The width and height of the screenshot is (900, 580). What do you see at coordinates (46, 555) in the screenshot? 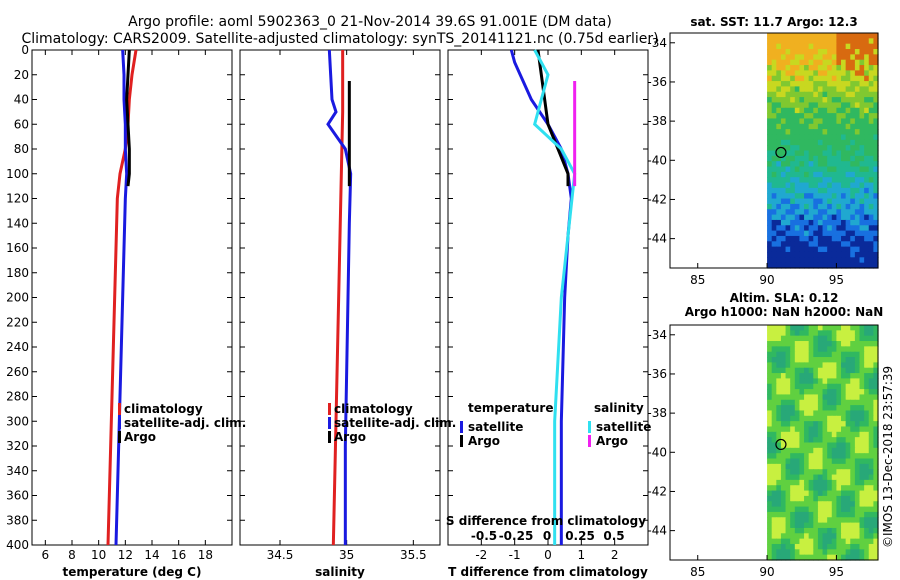
I see `temperature-xtick-label: 6` at bounding box center [46, 555].